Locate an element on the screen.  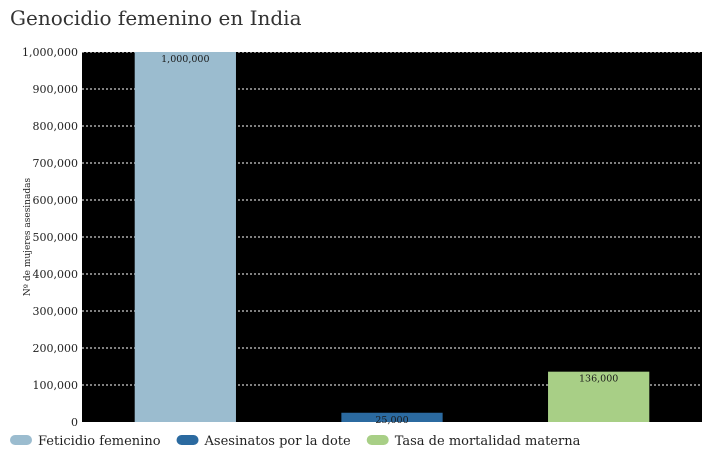
y-tick-label: 700,000 is located at coordinates (56, 163).